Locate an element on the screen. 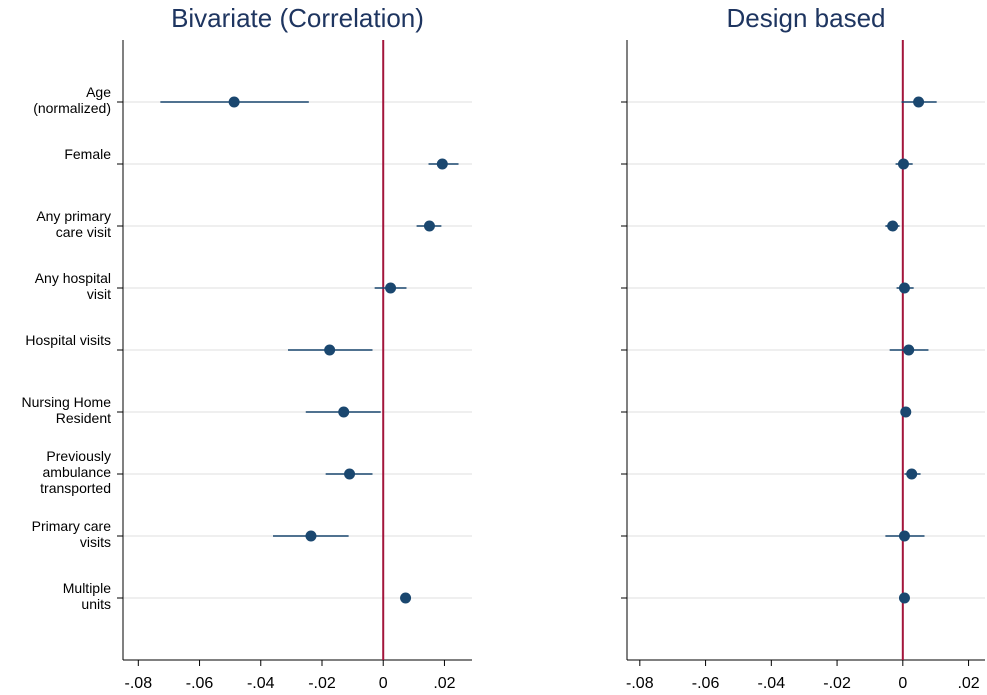 This screenshot has height=695, width=987. category-label: Female is located at coordinates (87, 154).